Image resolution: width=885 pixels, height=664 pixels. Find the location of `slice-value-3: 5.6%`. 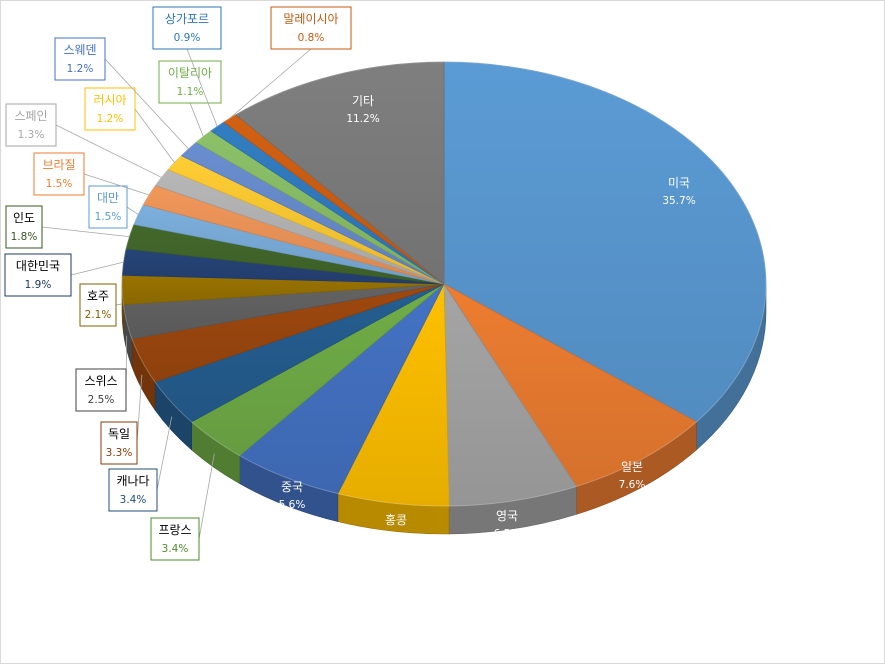

slice-value-3: 5.6% is located at coordinates (396, 538).